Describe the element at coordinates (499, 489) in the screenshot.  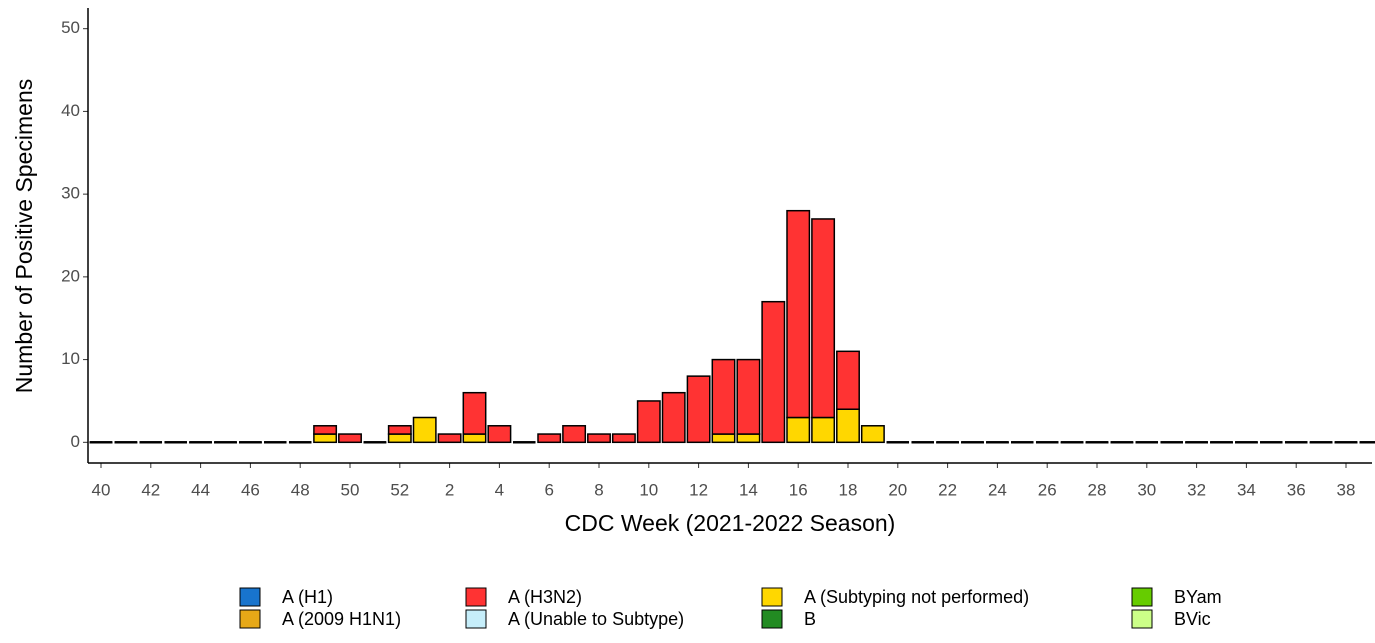
I see `x-tick-label: 4` at that location.